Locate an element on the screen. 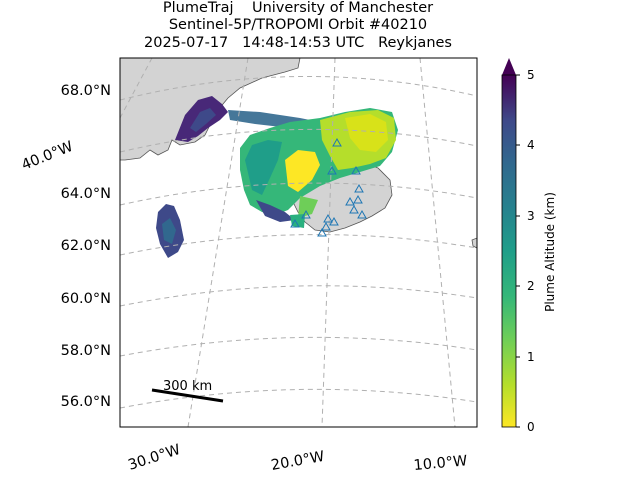  lat-label-56: 56.0°N is located at coordinates (86, 402).